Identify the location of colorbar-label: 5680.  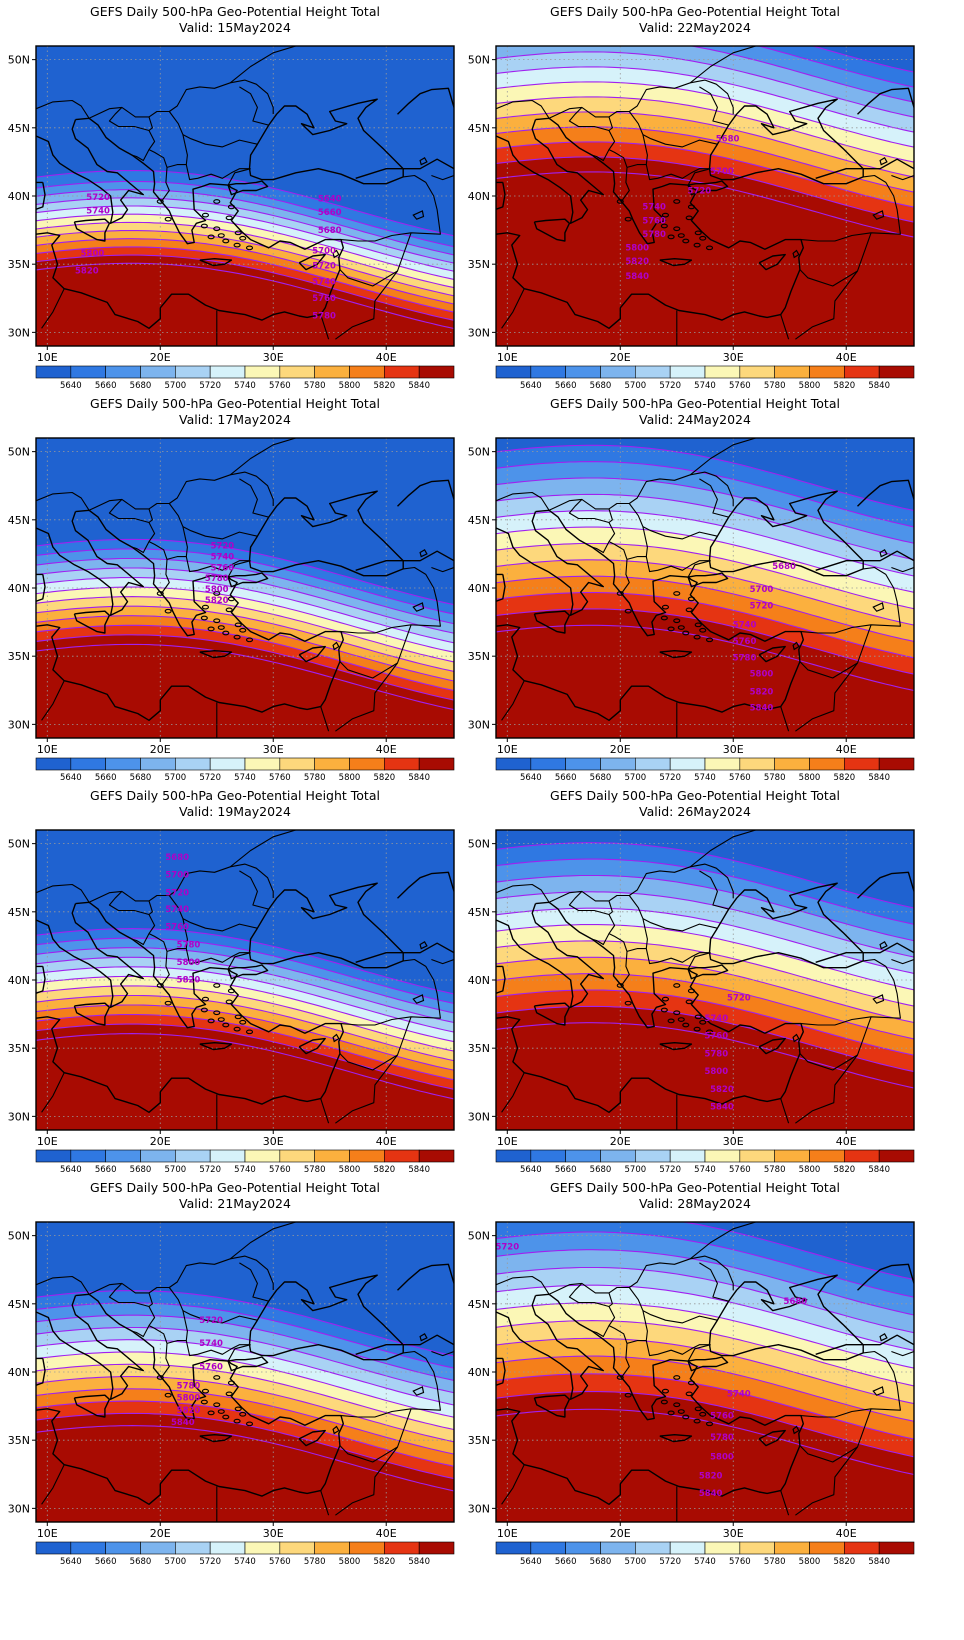
(141, 1170).